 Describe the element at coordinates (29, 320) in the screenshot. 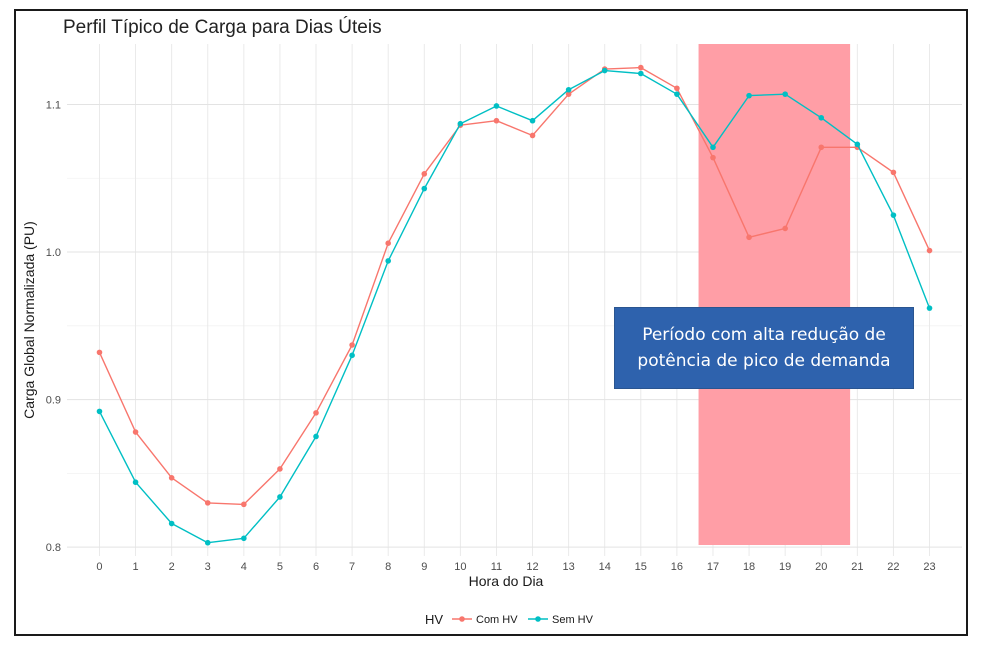

I see `y-axis-title: Carga Global Normalizada (PU)` at that location.